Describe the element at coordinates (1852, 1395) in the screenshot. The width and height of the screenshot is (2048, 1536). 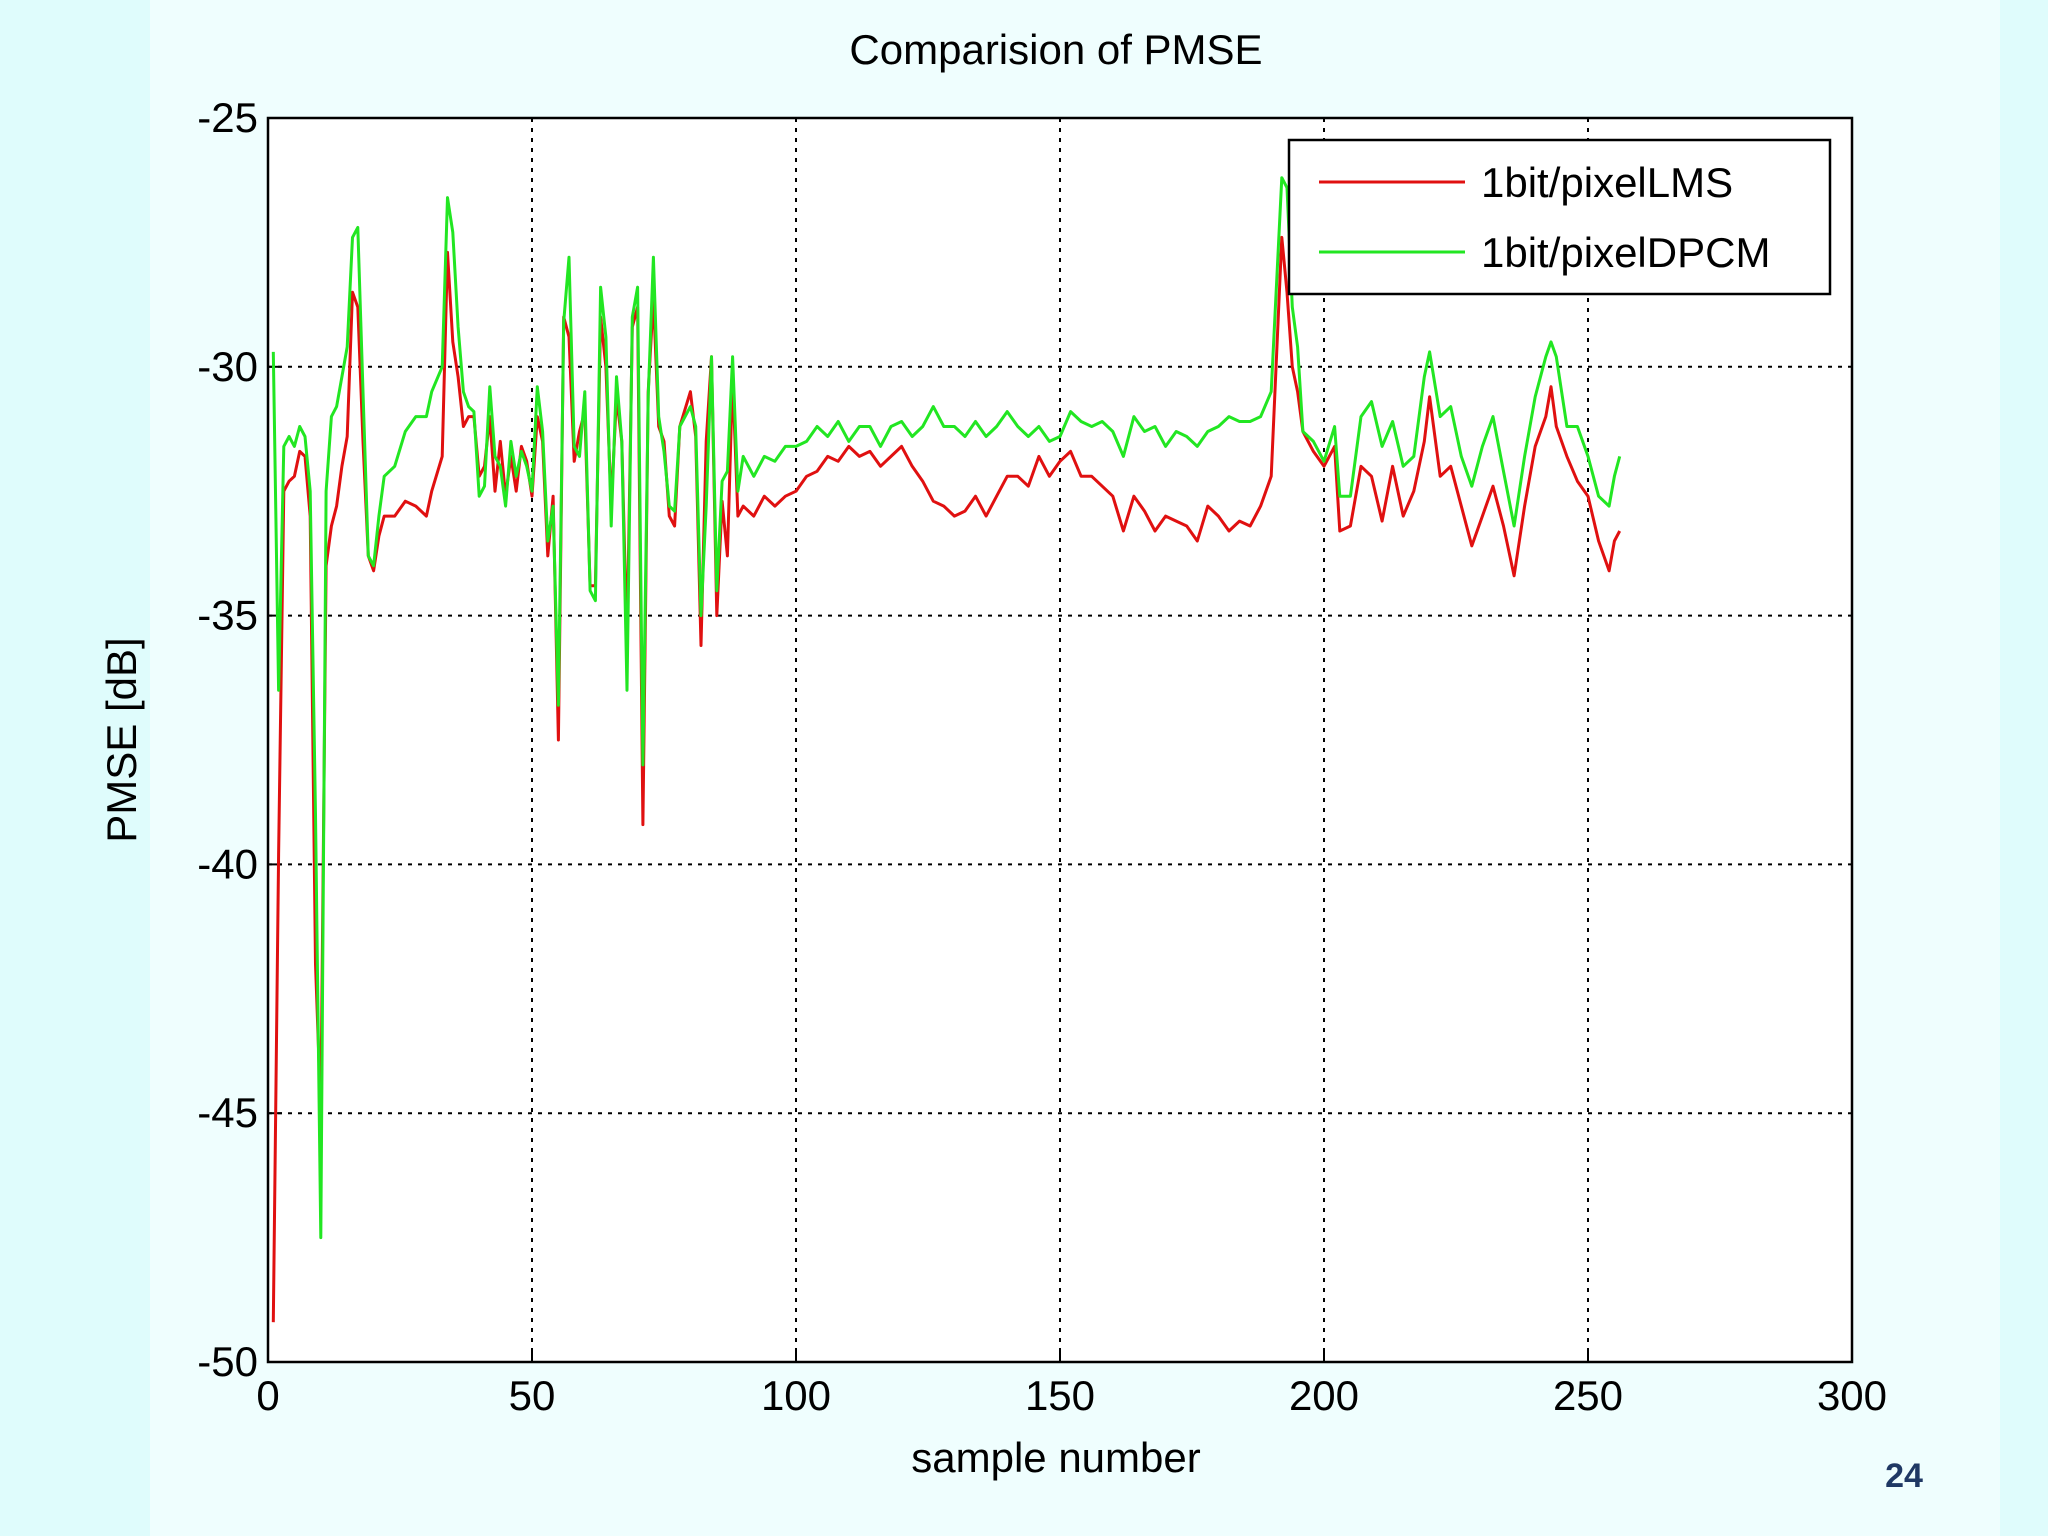
I see `x-tick-label: 300` at that location.